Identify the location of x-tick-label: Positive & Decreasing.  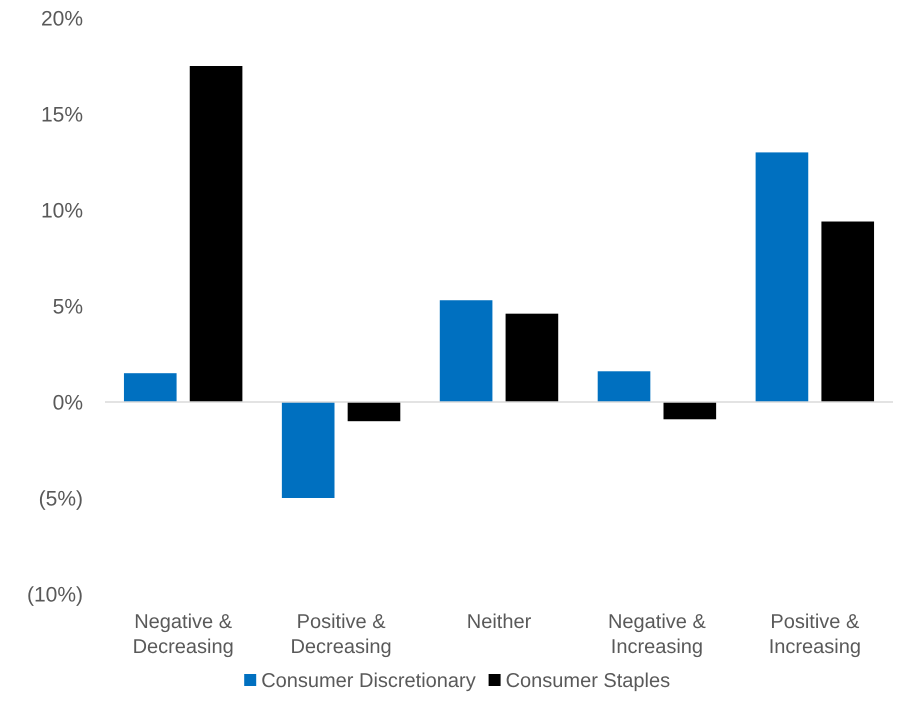
(341, 634).